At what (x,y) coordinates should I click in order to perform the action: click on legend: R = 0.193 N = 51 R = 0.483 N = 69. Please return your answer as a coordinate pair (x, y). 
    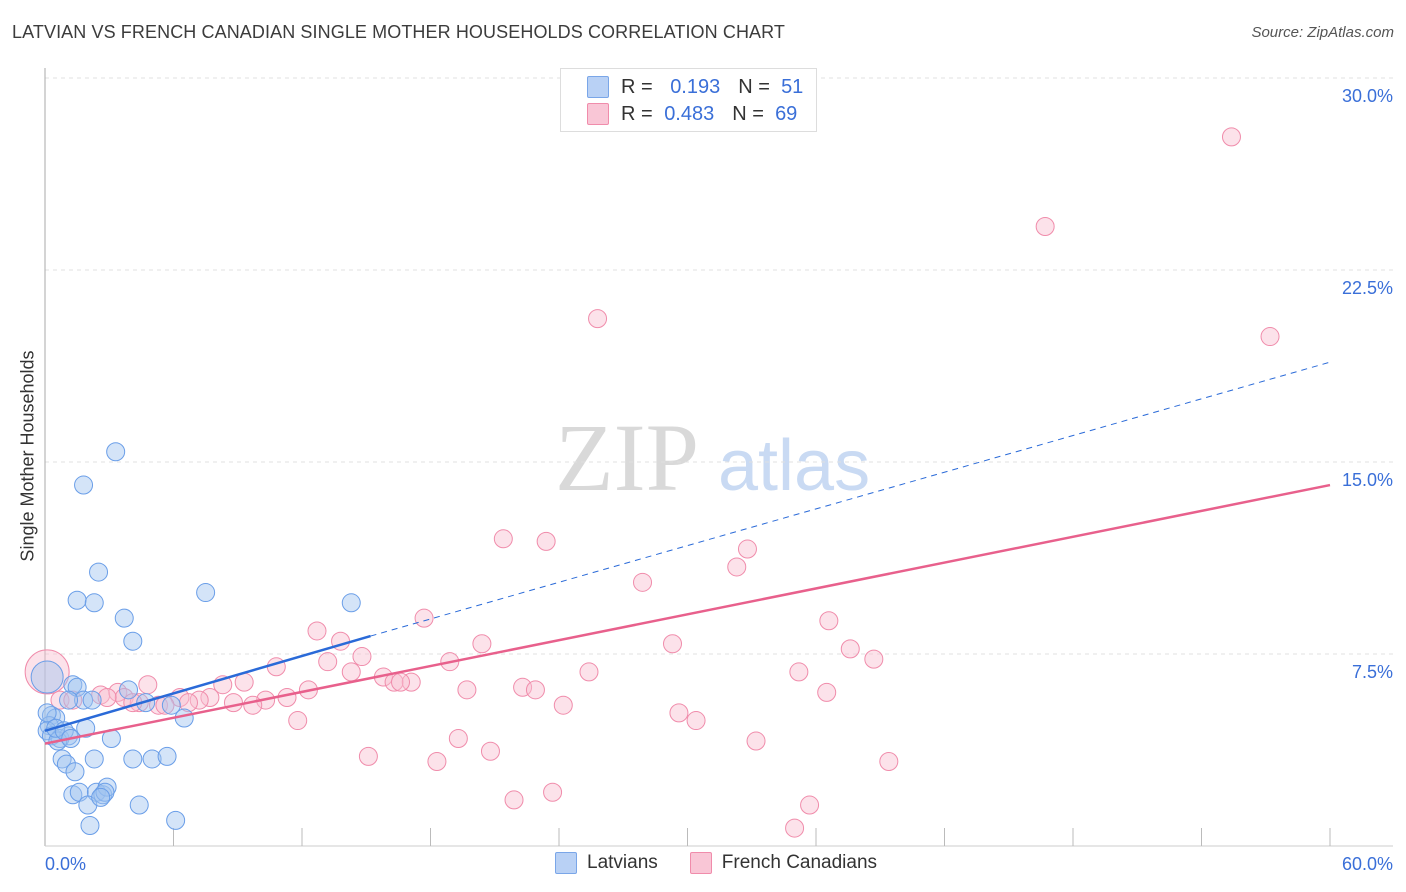
    Looking at the image, I should click on (688, 100).